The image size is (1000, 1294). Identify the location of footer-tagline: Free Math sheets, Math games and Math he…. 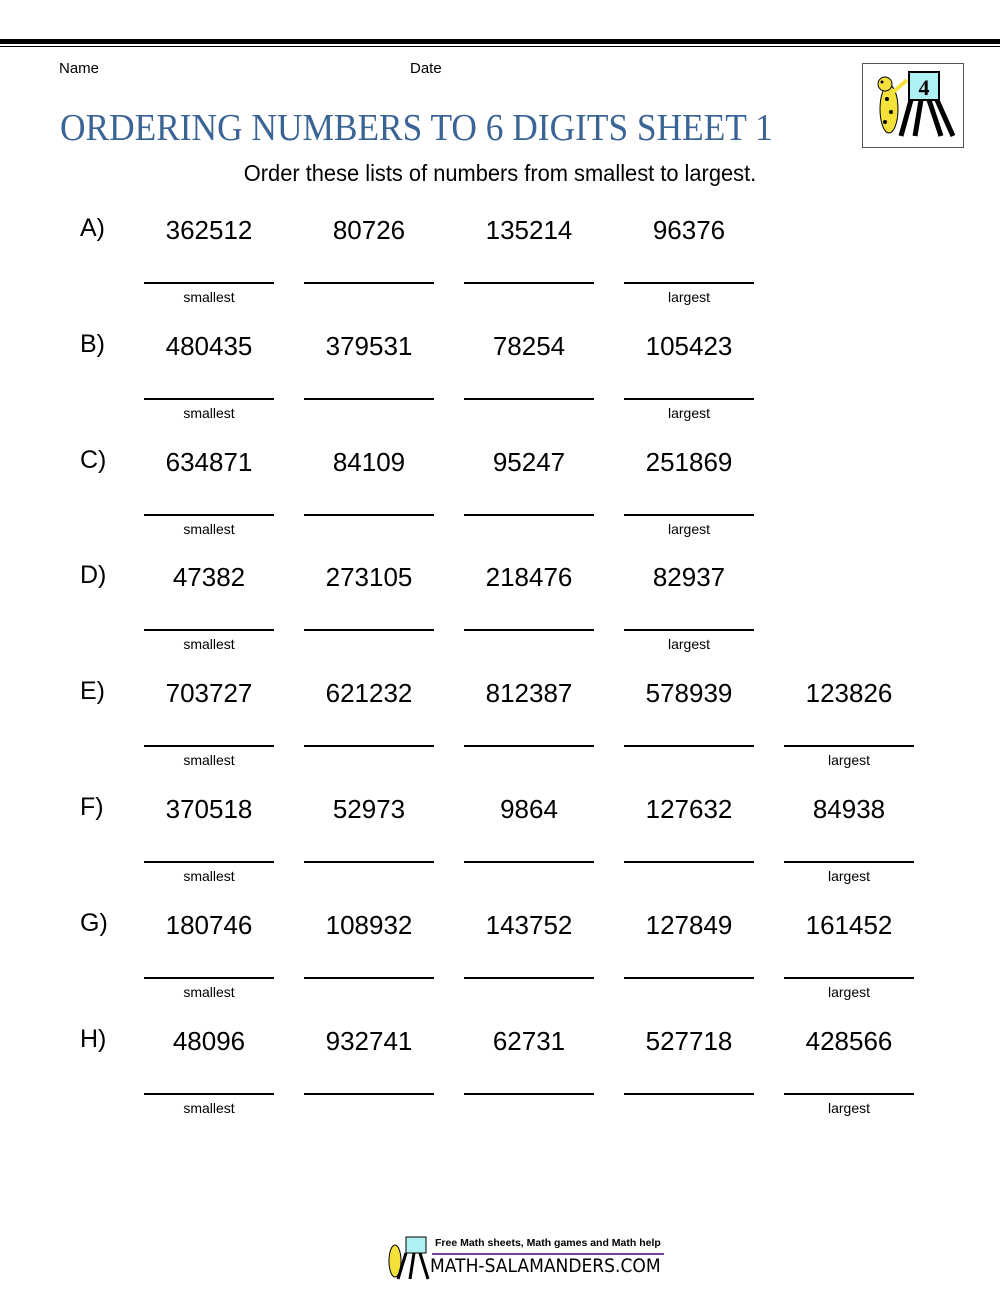
(548, 1243).